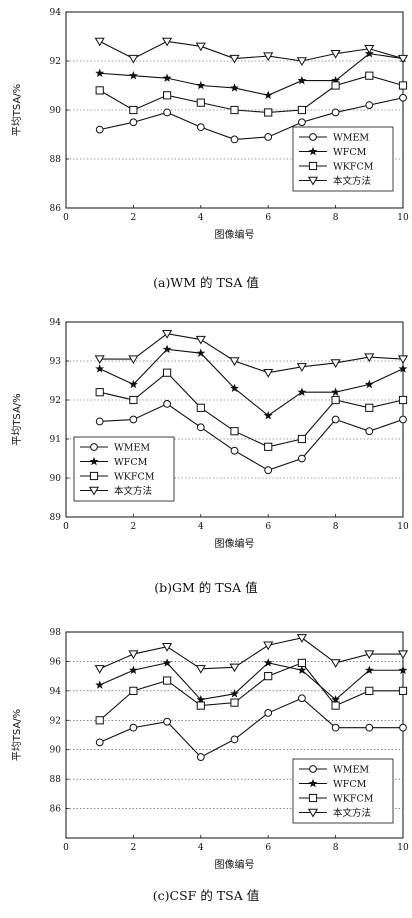  I want to click on y-tick-label: 90, so click(56, 751).